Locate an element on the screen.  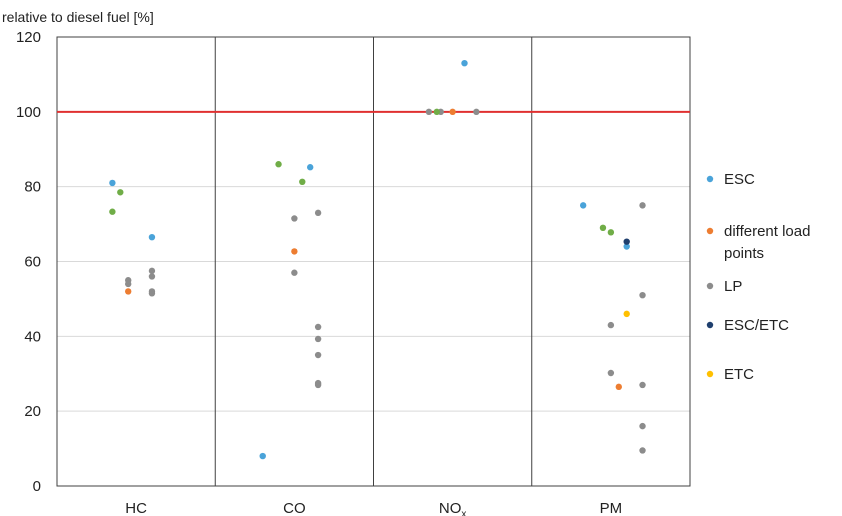
x-tick-label-text: HC is located at coordinates (136, 508).